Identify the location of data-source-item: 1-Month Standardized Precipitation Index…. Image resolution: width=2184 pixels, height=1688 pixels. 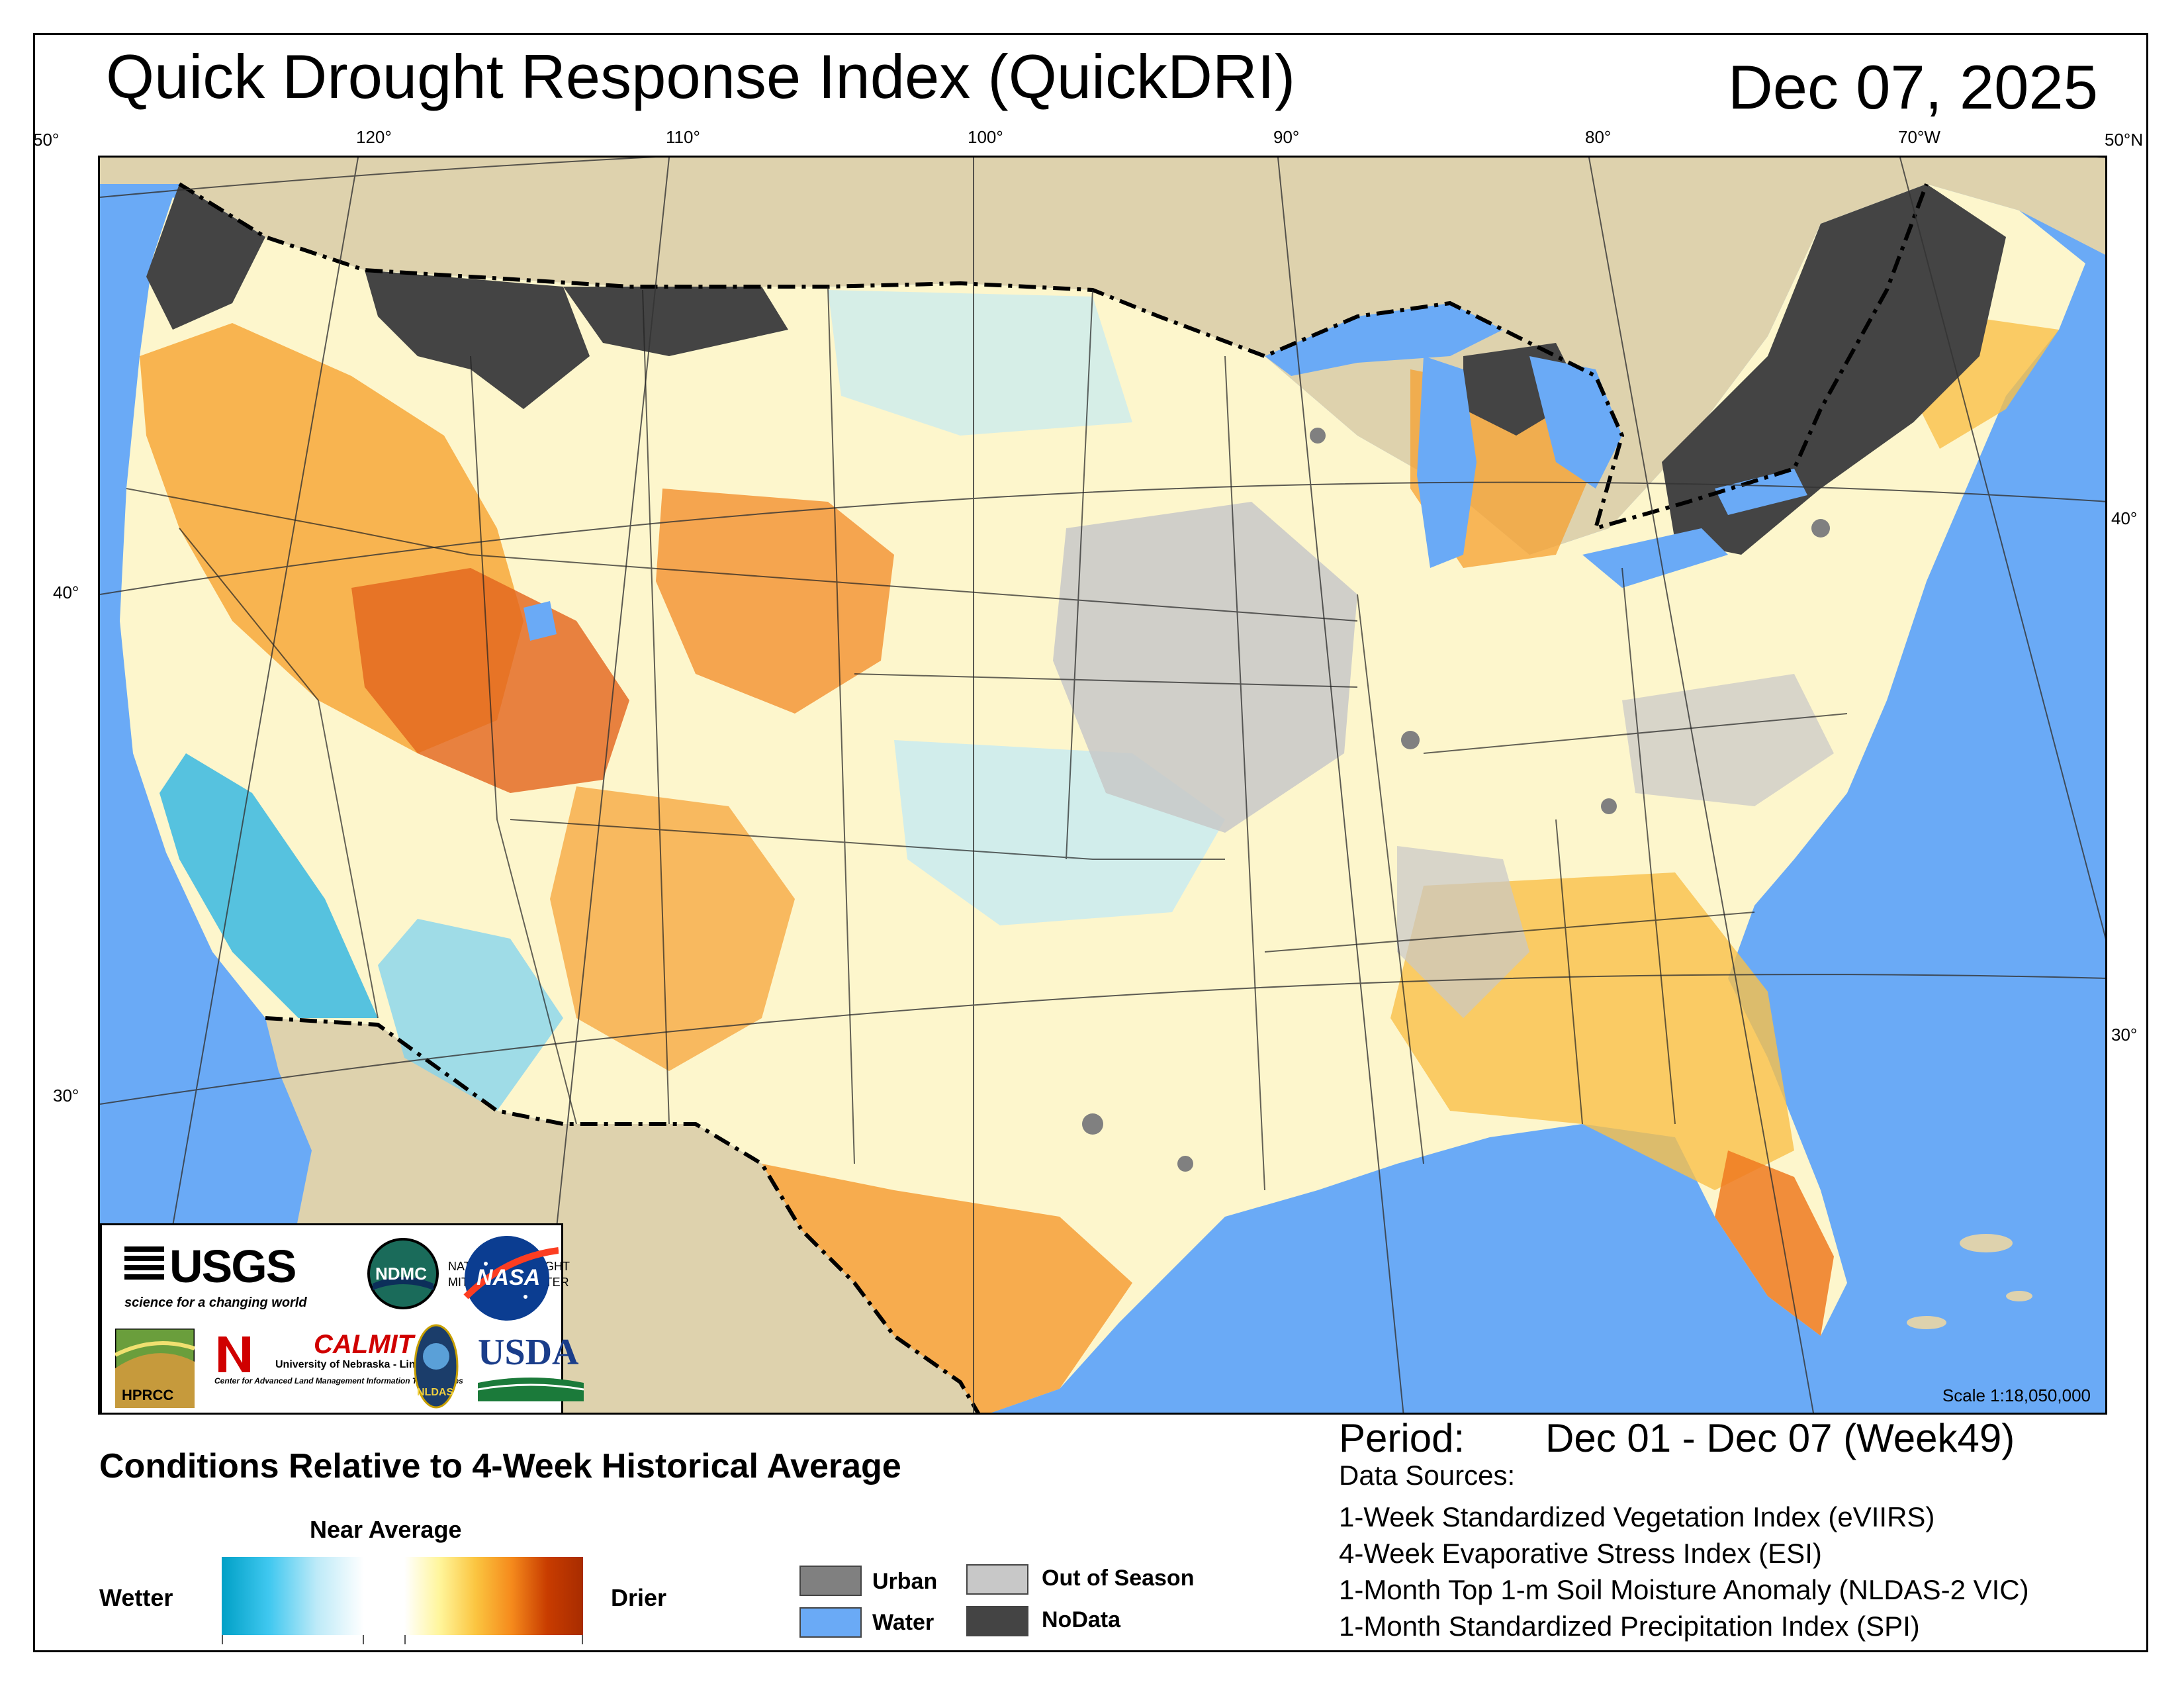
(1629, 1626).